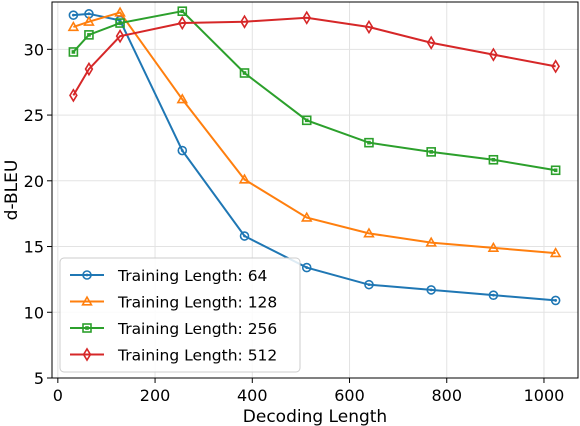 This screenshot has width=580, height=426. I want to click on x-tick-label: 1000, so click(544, 395).